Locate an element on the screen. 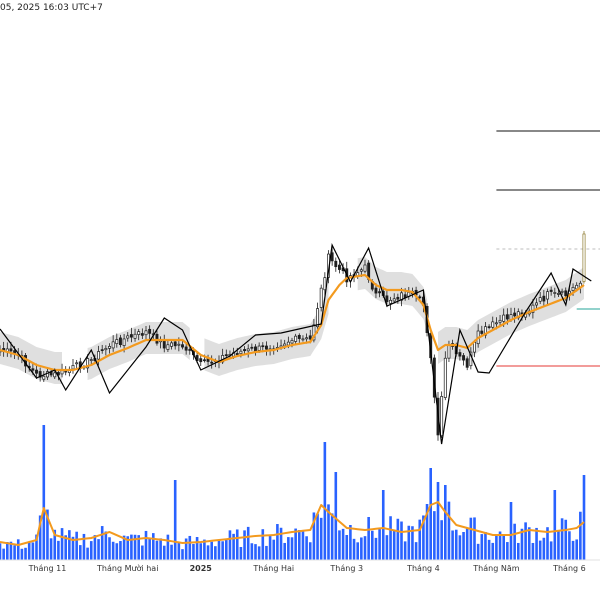 The image size is (600, 600). volume-ma-line is located at coordinates (292, 523).